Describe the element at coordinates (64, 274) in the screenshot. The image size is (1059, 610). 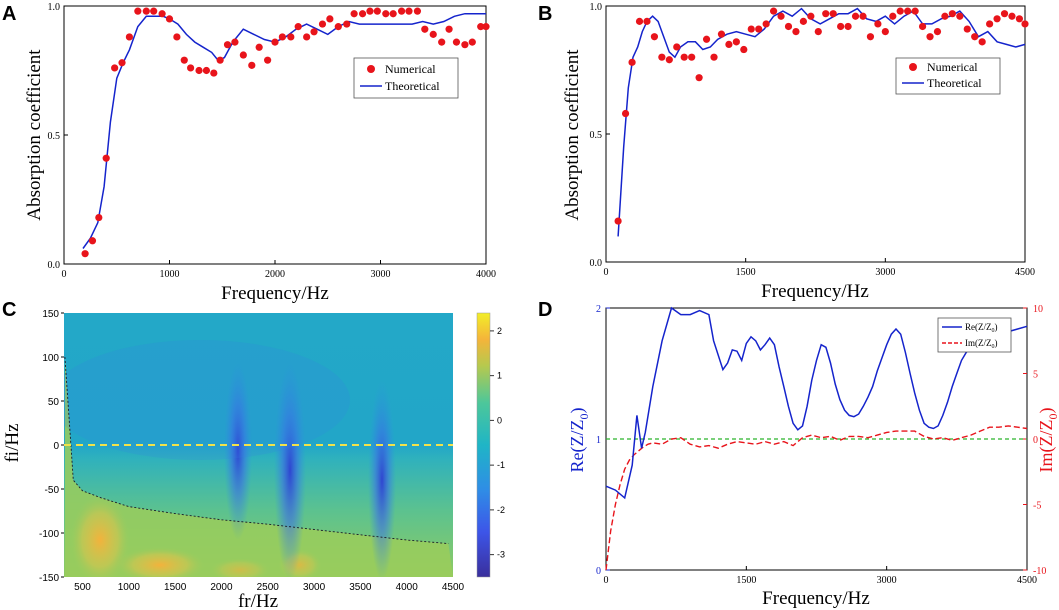
I see `x-tick-label: 0` at that location.